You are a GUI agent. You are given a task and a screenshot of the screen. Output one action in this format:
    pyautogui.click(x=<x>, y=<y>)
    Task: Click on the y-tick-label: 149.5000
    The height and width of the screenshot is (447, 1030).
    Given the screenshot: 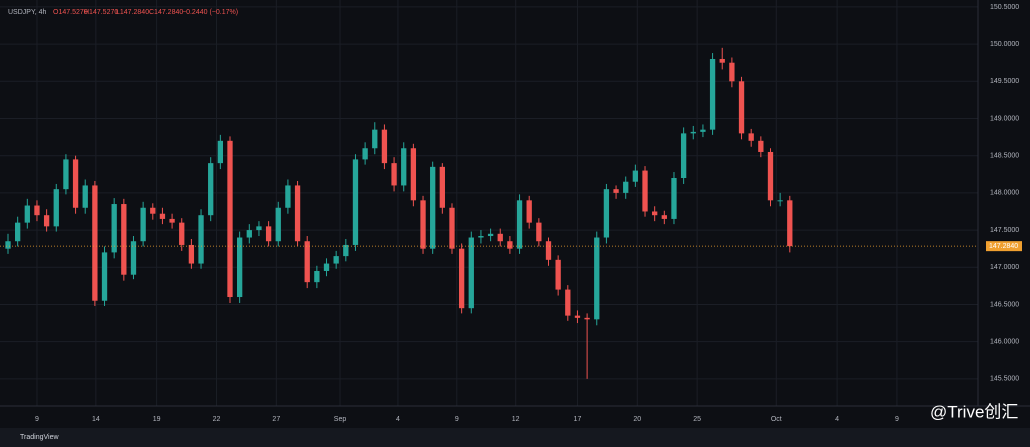 What is the action you would take?
    pyautogui.click(x=1004, y=81)
    